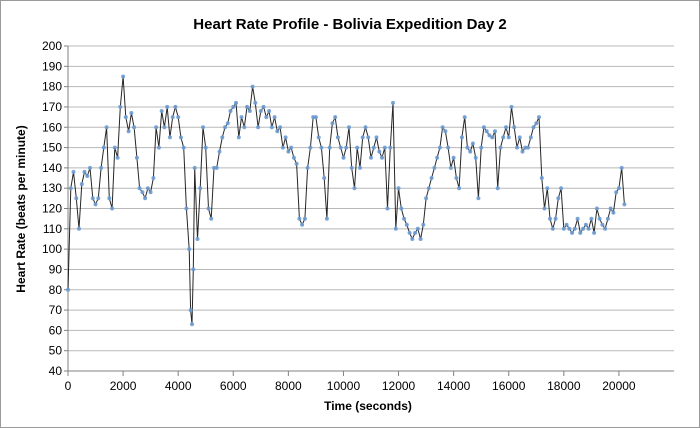 This screenshot has width=700, height=428. Describe the element at coordinates (52, 229) in the screenshot. I see `y-tick-label: 110` at that location.